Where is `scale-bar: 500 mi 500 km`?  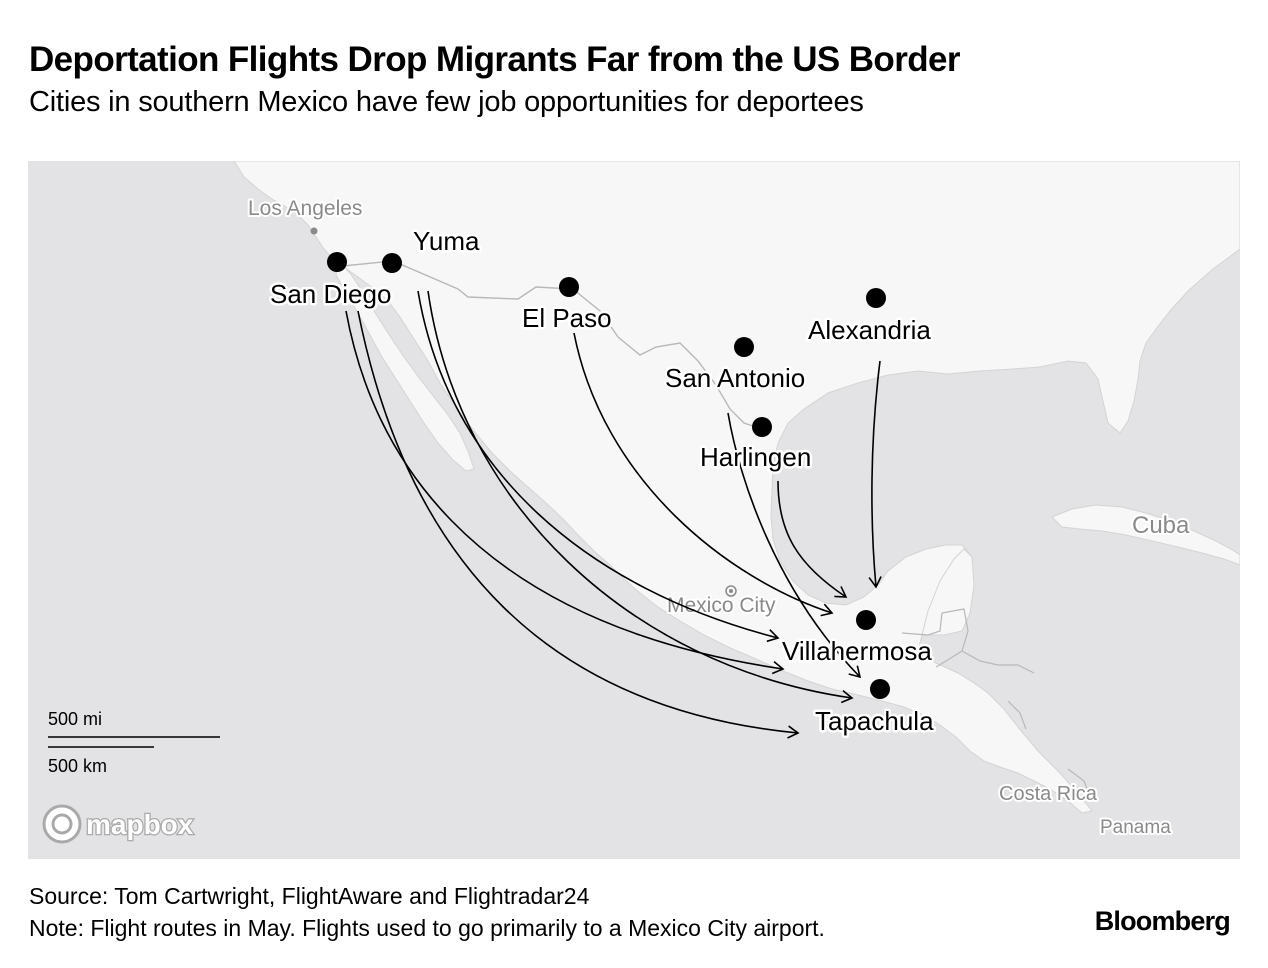
scale-bar: 500 mi 500 km is located at coordinates (134, 742).